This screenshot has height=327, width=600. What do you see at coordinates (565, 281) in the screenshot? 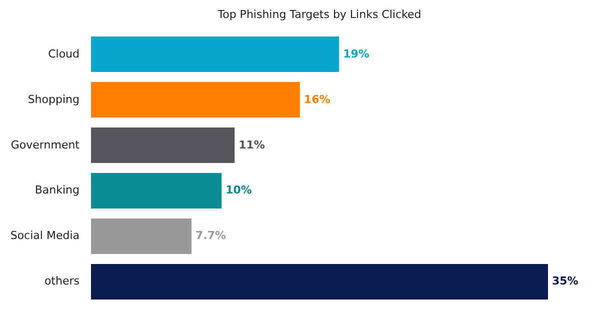
I see `data-label: 35%` at bounding box center [565, 281].